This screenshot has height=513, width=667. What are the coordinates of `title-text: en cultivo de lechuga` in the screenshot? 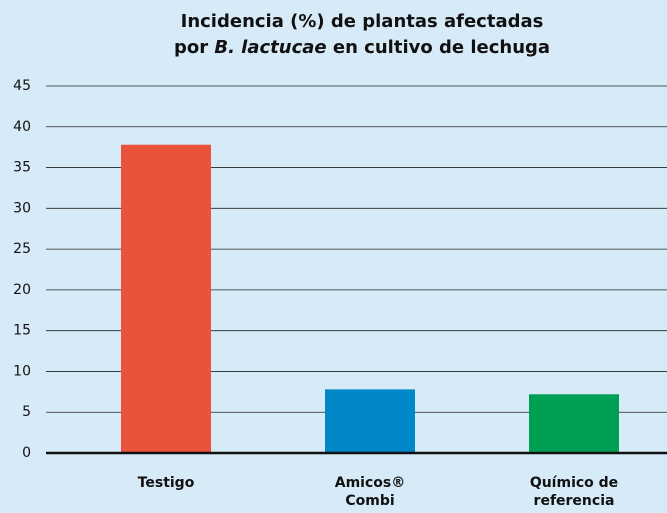 It's located at (438, 47).